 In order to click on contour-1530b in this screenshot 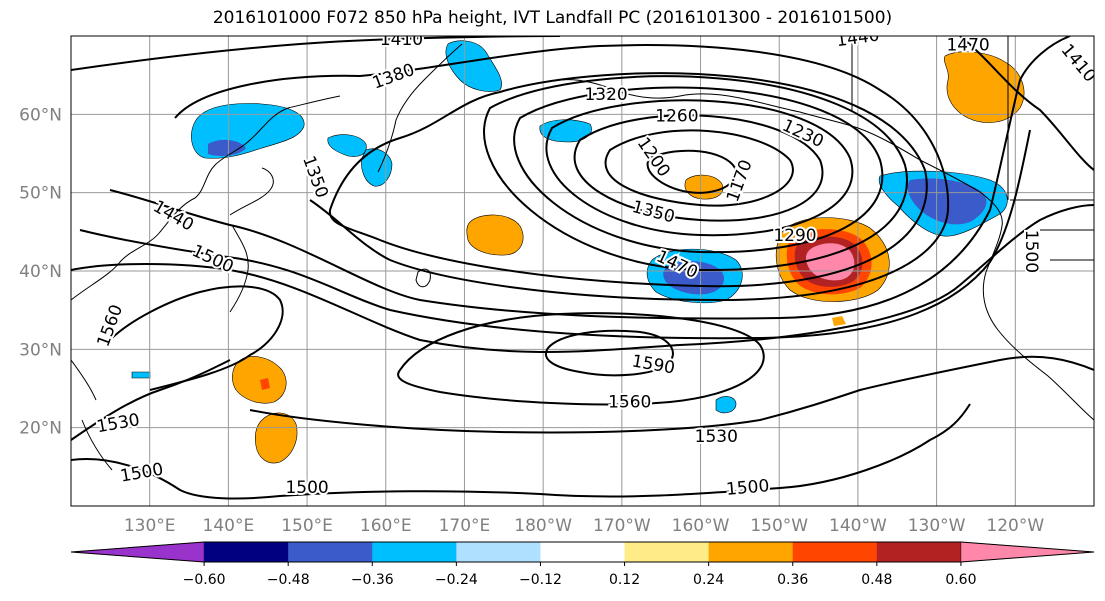, I will do `click(671, 394)`.